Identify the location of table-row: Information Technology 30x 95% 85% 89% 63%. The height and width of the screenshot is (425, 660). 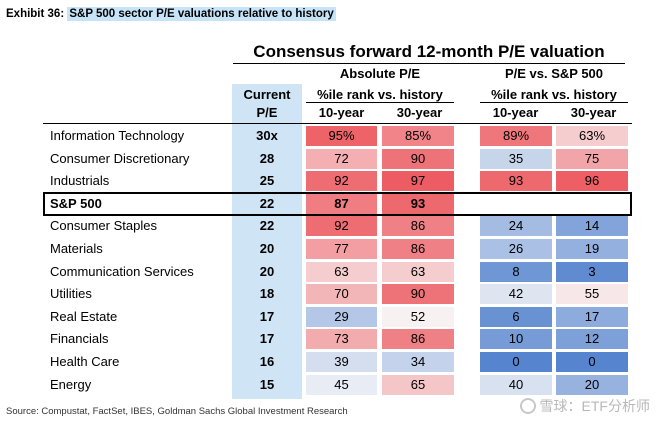
(330, 136).